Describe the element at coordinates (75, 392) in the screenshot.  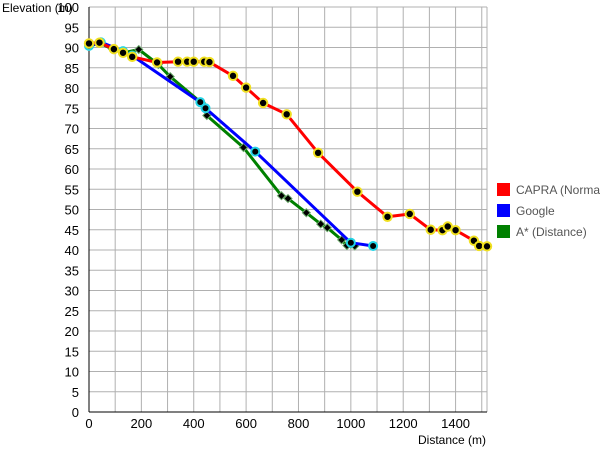
I see `y-tick-label: 5` at that location.